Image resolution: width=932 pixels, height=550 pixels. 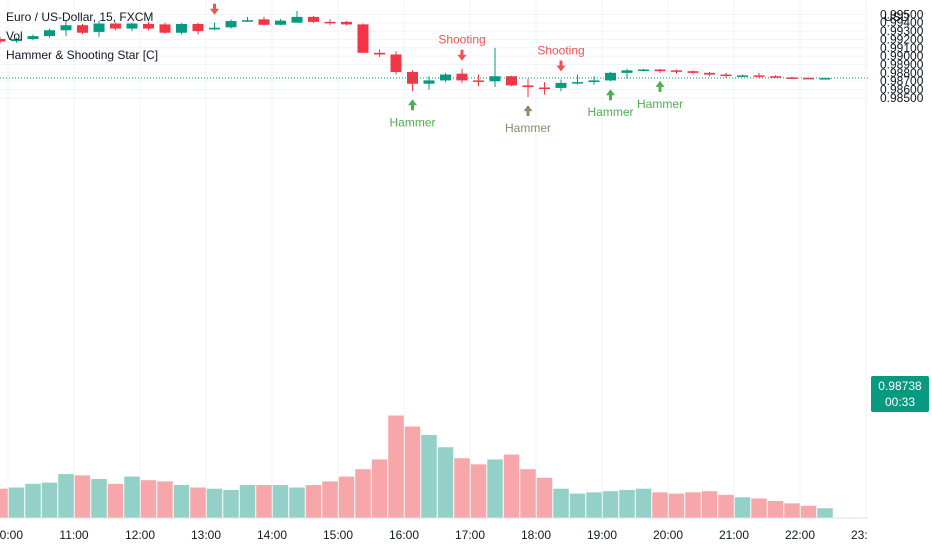 I want to click on shooting-signal: Shooting, so click(x=561, y=58).